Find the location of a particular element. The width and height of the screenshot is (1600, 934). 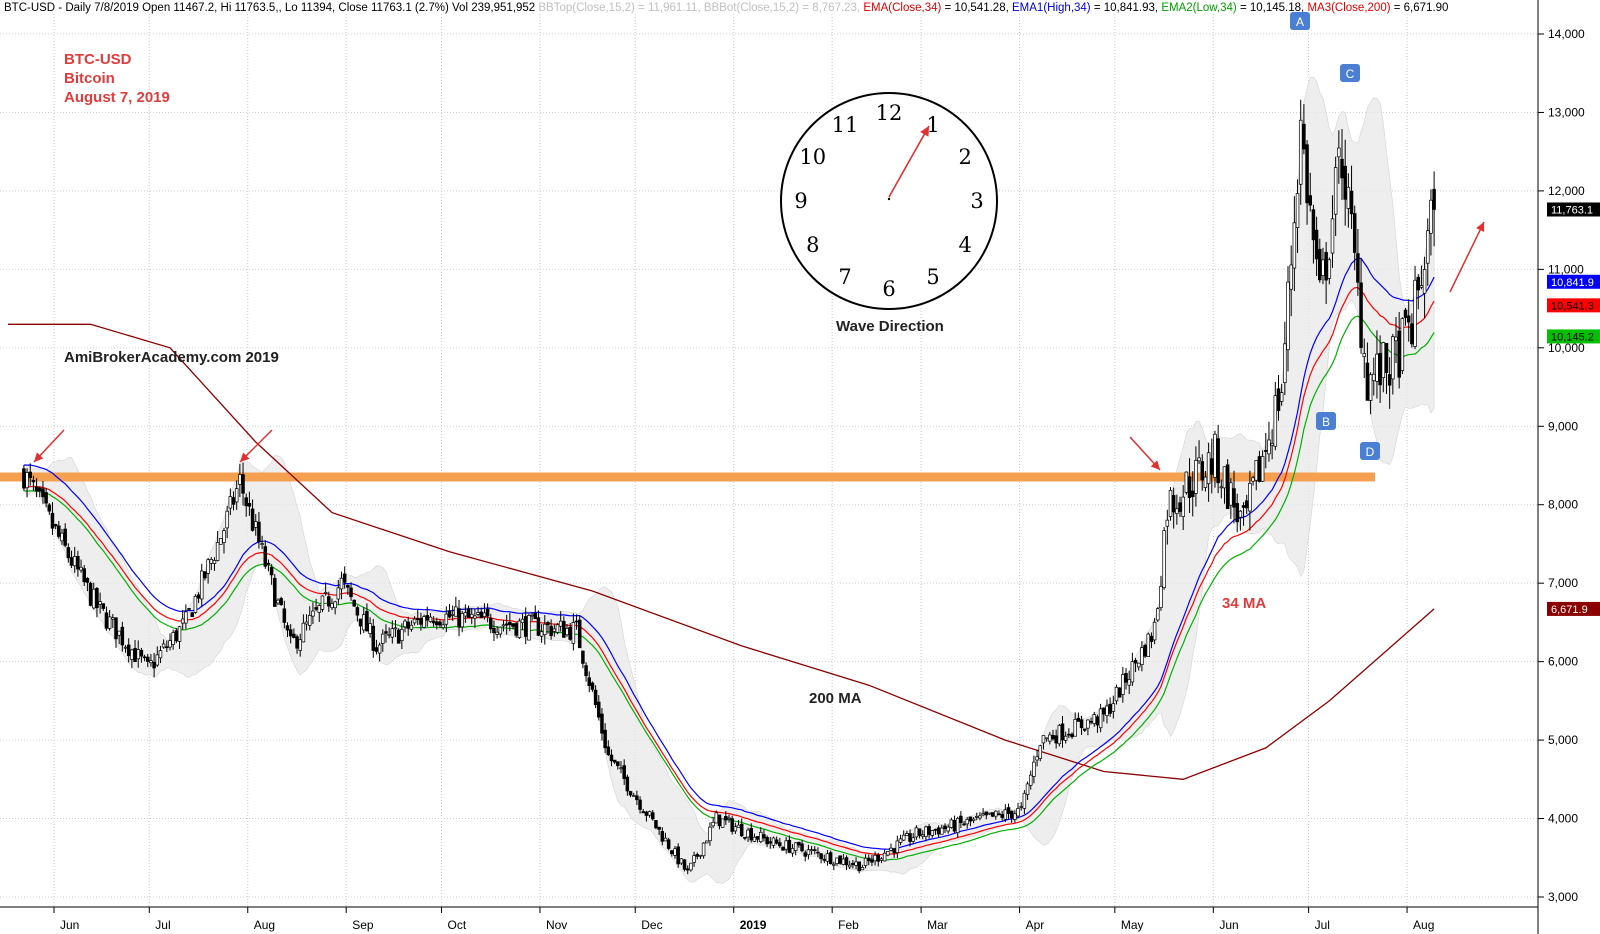

wave-badge-label: B is located at coordinates (1326, 422).